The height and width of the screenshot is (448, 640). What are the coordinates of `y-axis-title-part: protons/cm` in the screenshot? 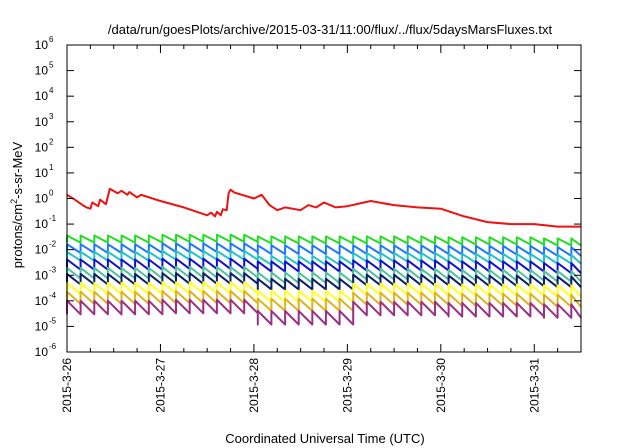 It's located at (17, 236).